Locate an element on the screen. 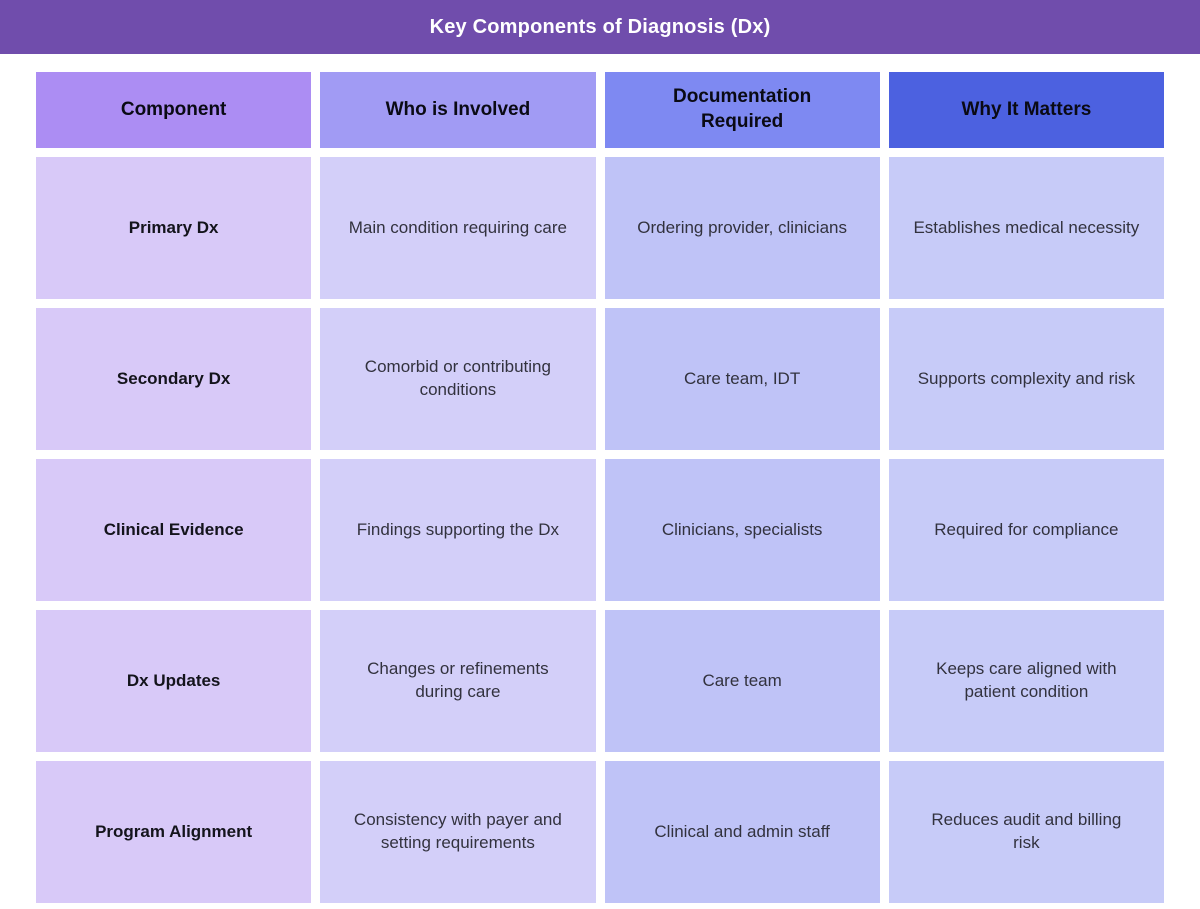  table-cell: Care team, IDT is located at coordinates (742, 379).